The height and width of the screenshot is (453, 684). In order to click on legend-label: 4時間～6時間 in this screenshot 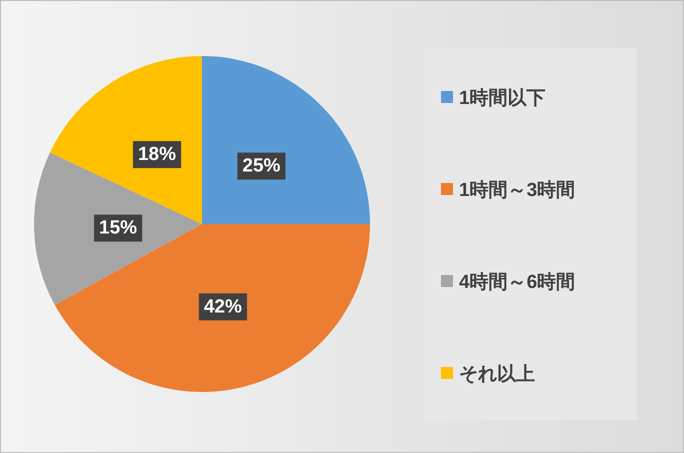, I will do `click(517, 282)`.